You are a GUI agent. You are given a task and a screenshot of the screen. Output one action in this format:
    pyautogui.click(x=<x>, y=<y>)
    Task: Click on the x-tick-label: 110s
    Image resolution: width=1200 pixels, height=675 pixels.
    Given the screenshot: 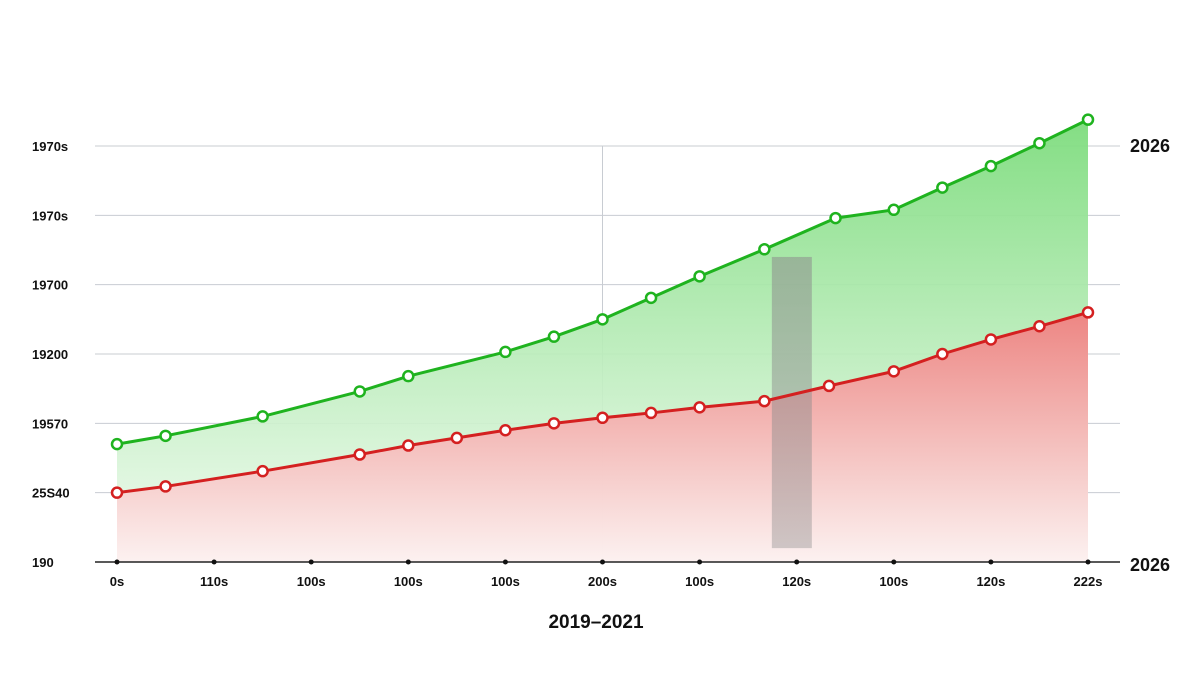 What is the action you would take?
    pyautogui.click(x=214, y=581)
    